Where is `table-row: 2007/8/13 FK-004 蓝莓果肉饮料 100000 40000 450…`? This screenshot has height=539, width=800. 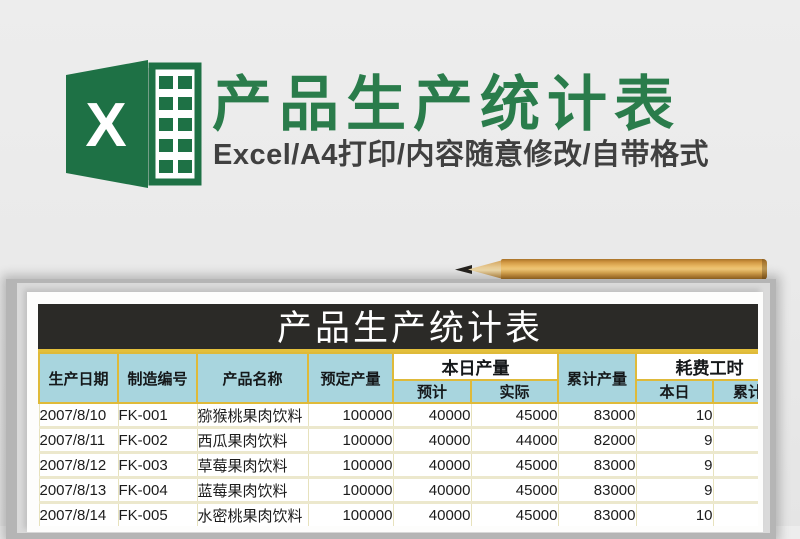
table-row: 2007/8/13 FK-004 蓝莓果肉饮料 100000 40000 450… is located at coordinates (398, 490).